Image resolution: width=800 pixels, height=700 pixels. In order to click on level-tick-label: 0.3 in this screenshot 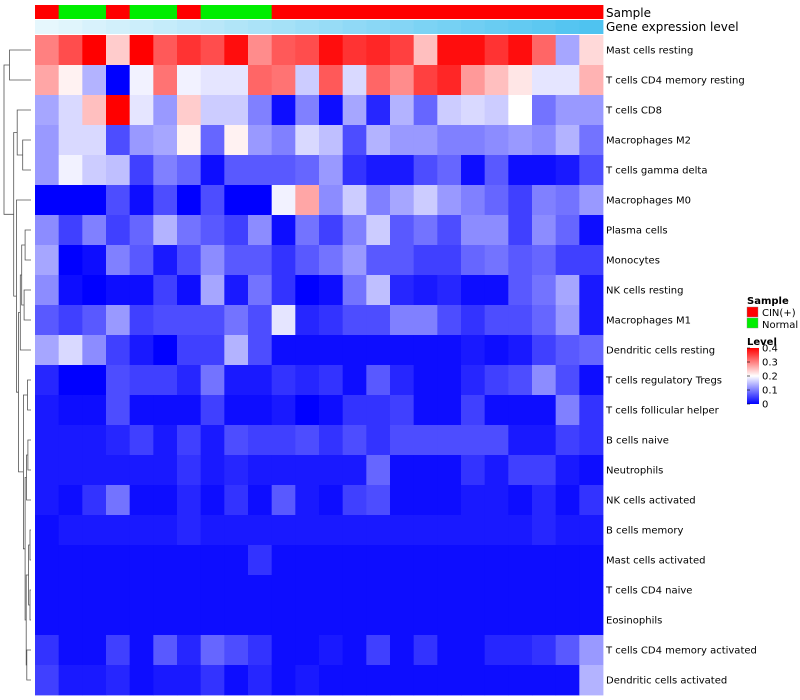, I will do `click(770, 363)`.